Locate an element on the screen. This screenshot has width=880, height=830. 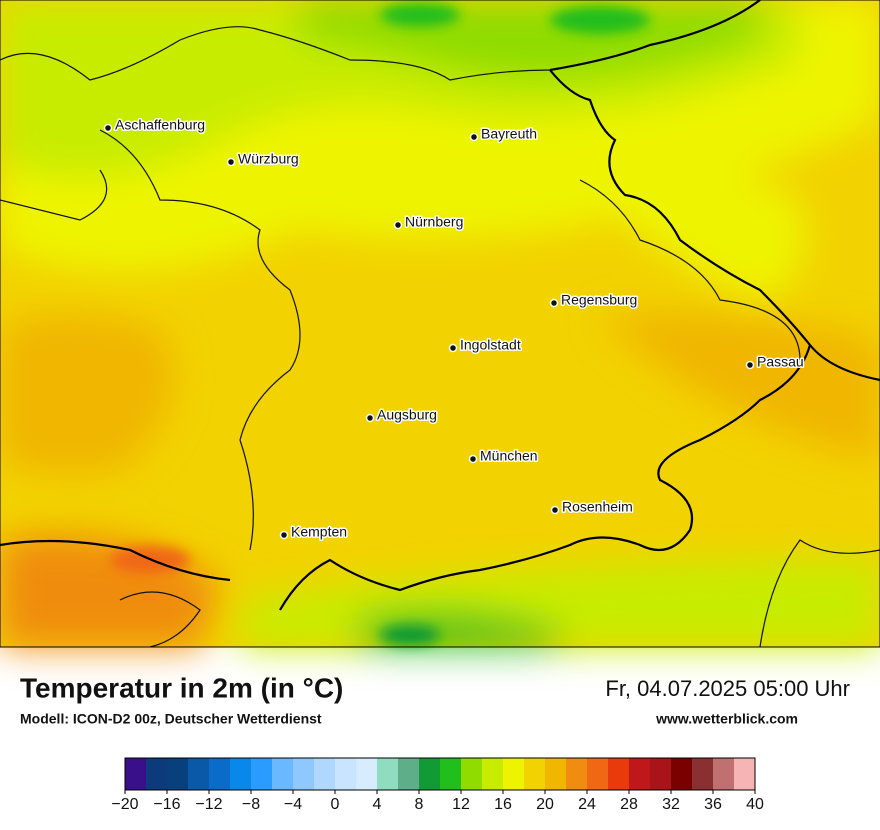
colorbar-tick-label: 0 is located at coordinates (335, 804).